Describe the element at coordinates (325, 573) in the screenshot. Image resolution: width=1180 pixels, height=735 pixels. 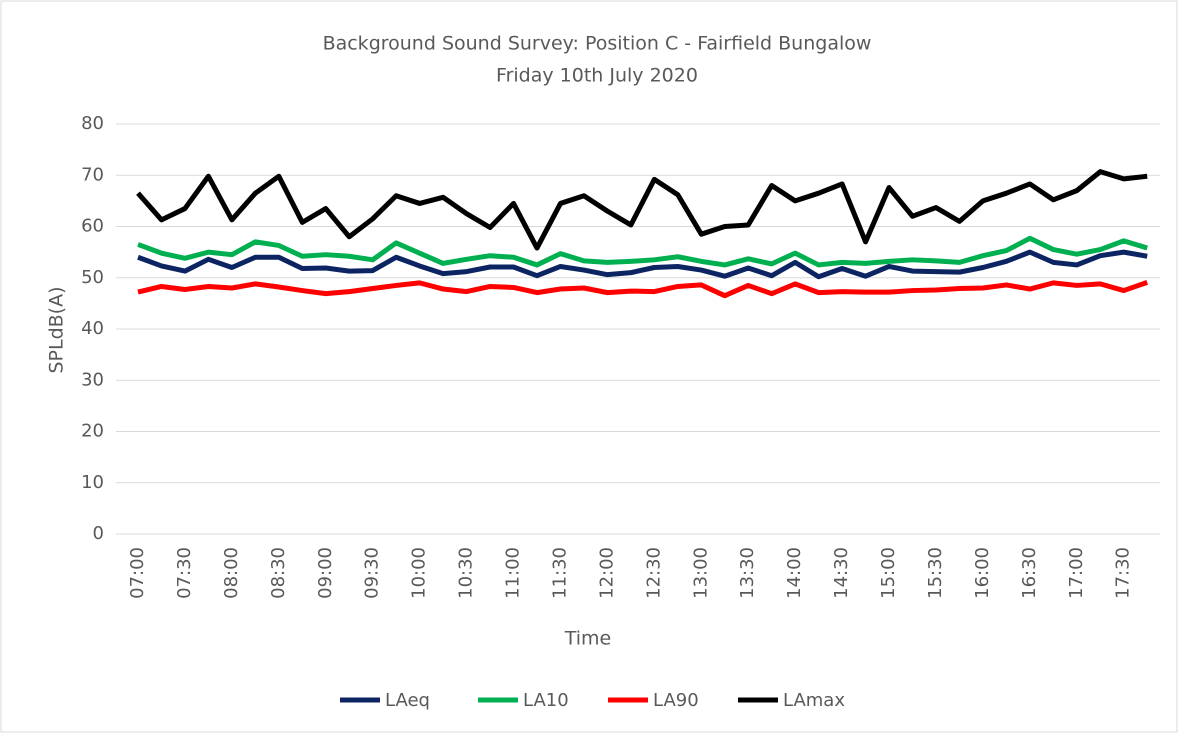
I see `x-tick-label: 09:00` at that location.